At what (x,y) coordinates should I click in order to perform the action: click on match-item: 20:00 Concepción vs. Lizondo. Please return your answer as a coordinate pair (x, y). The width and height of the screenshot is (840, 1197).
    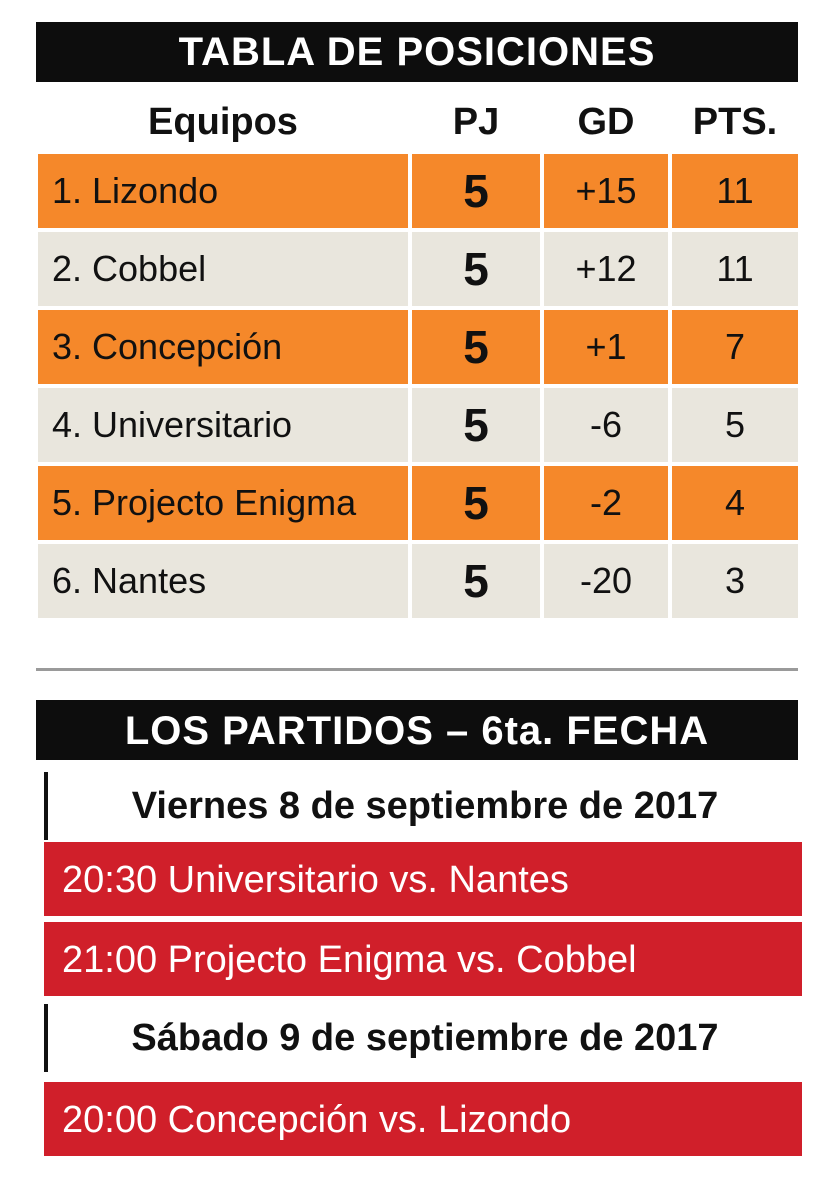
    Looking at the image, I should click on (423, 1119).